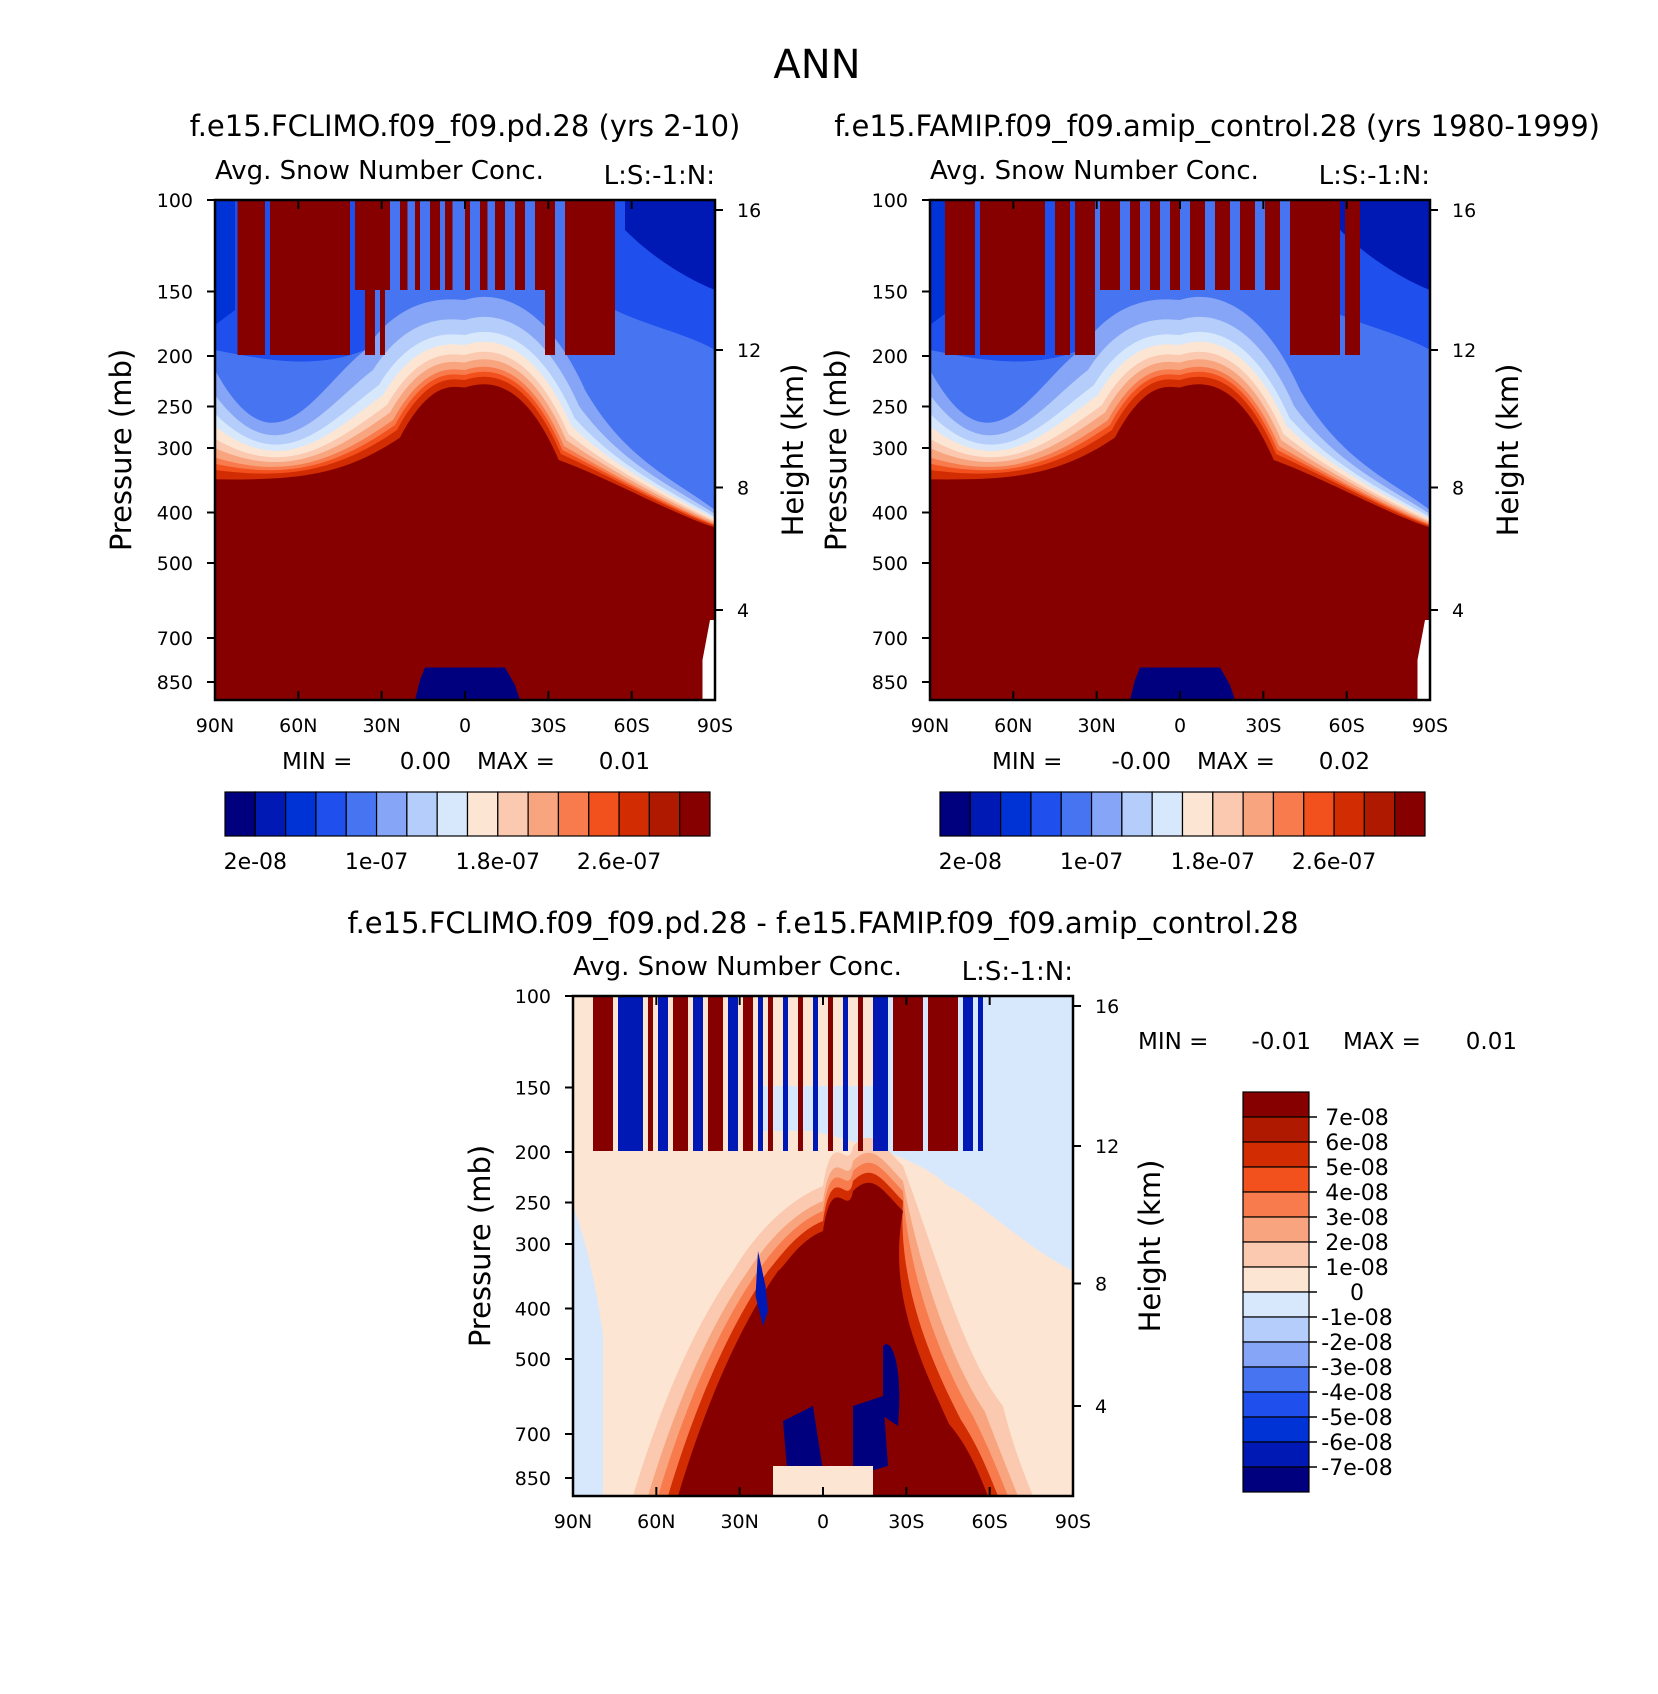 The image size is (1658, 1694). Describe the element at coordinates (1356, 1343) in the screenshot. I see `colorbar-label: -2e-08` at that location.